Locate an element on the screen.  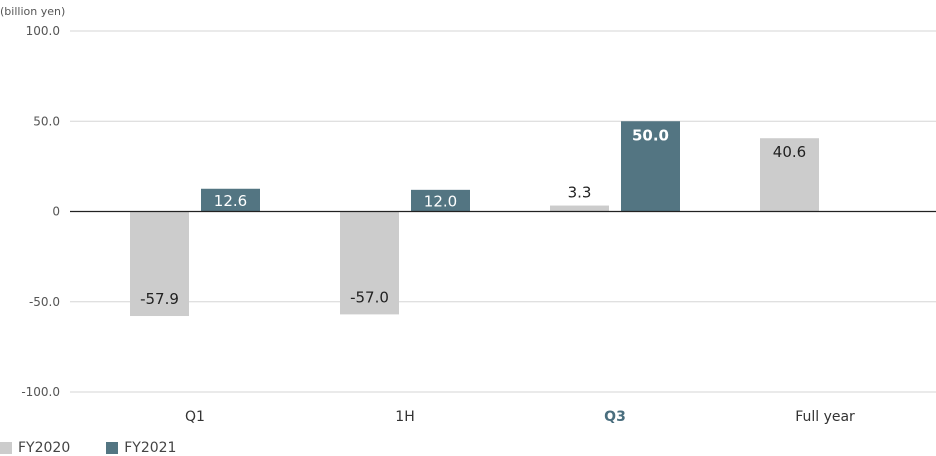
y-tick-label: 100.0 is located at coordinates (43, 31).